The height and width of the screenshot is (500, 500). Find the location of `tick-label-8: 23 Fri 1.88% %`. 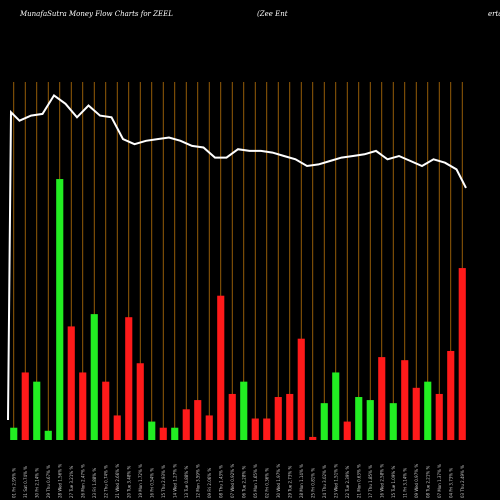

tick-label-8: 23 Fri 1.88% % is located at coordinates (94, 483).